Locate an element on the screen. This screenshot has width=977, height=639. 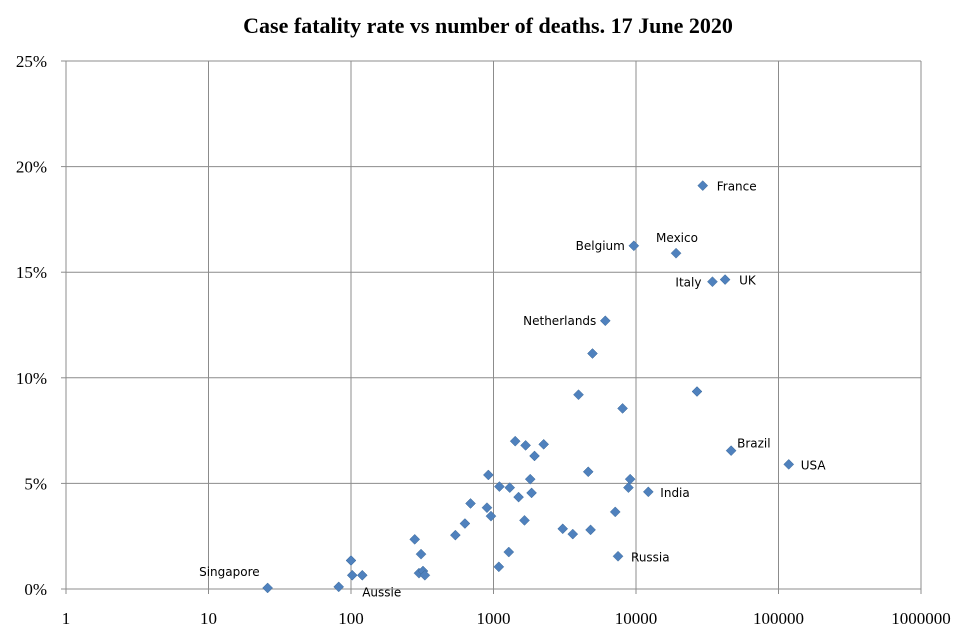
point-label: UK is located at coordinates (748, 281).